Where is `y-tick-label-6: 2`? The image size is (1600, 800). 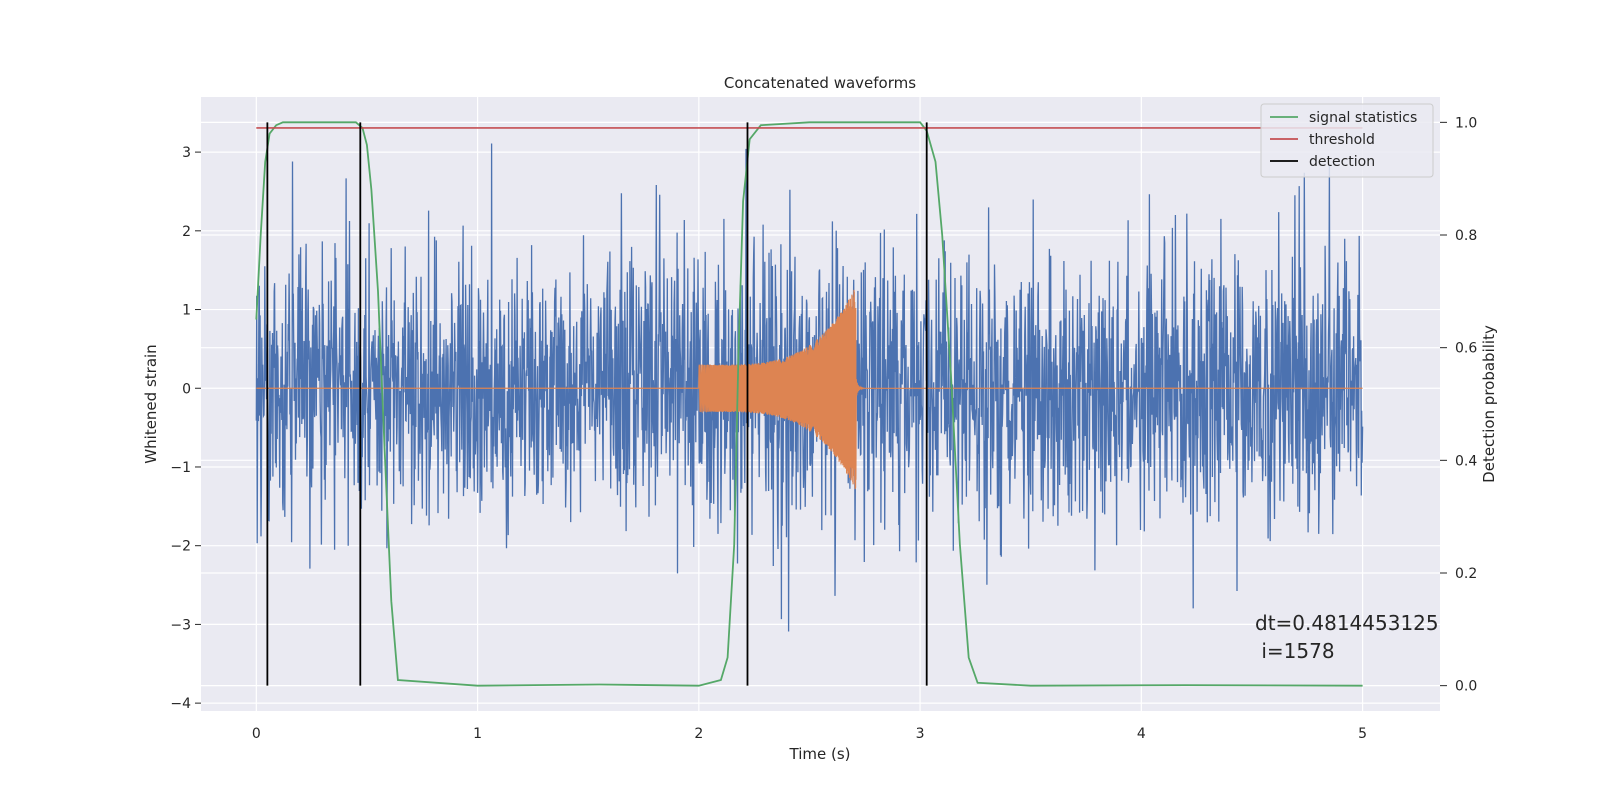 y-tick-label-6: 2 is located at coordinates (186, 232).